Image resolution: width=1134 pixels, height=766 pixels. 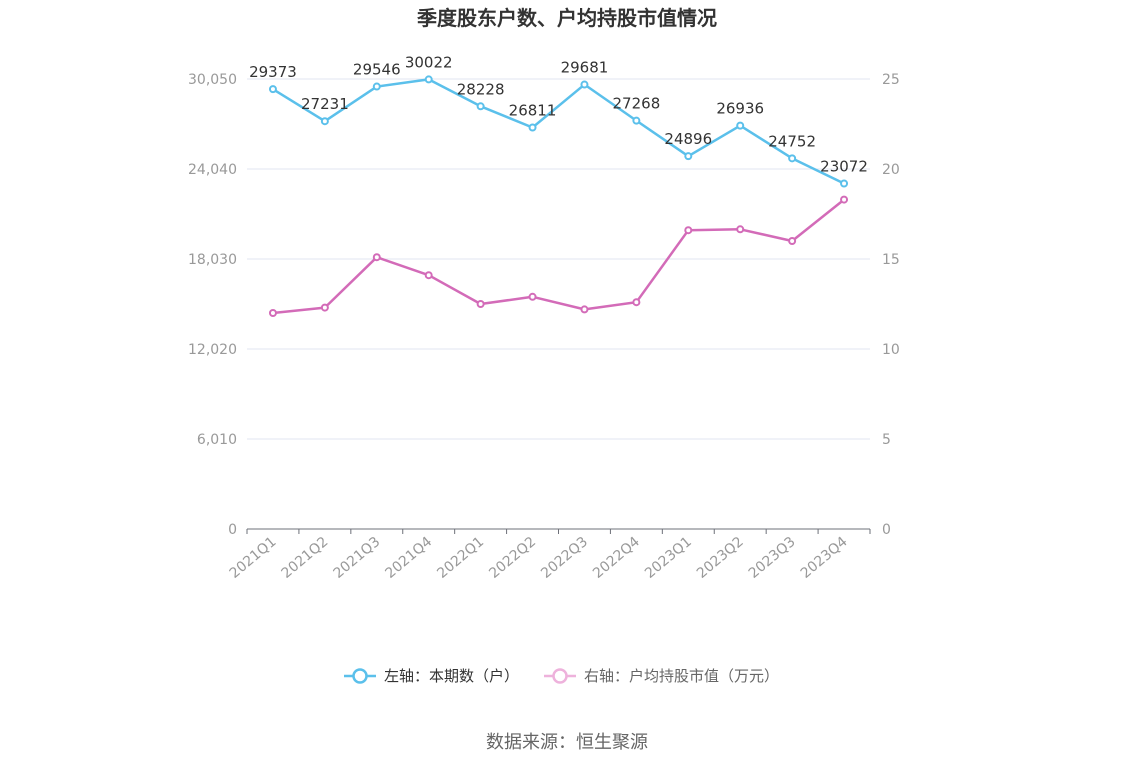 What do you see at coordinates (585, 68) in the screenshot?
I see `data-label: 29681` at bounding box center [585, 68].